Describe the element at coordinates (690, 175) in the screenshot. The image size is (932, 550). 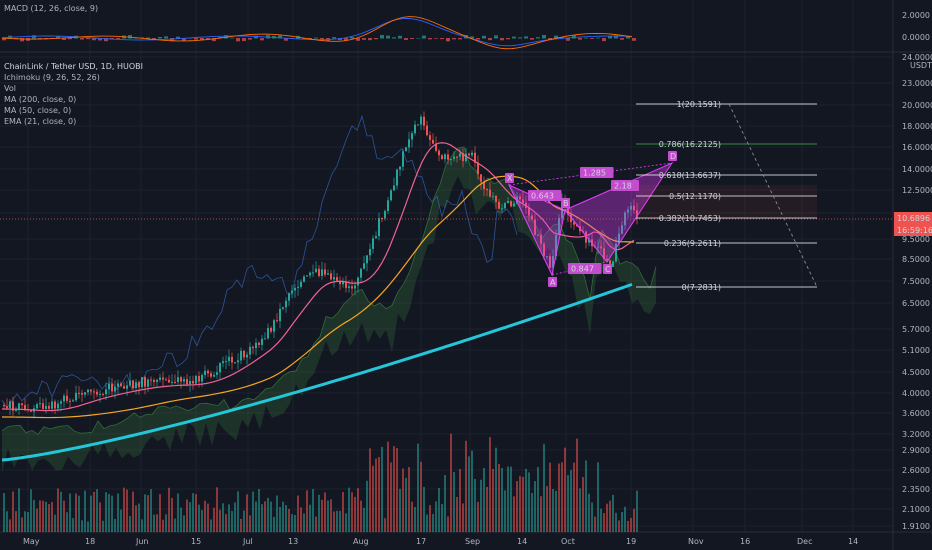
I see `fib-level-label: 0.618(13.6637)` at that location.